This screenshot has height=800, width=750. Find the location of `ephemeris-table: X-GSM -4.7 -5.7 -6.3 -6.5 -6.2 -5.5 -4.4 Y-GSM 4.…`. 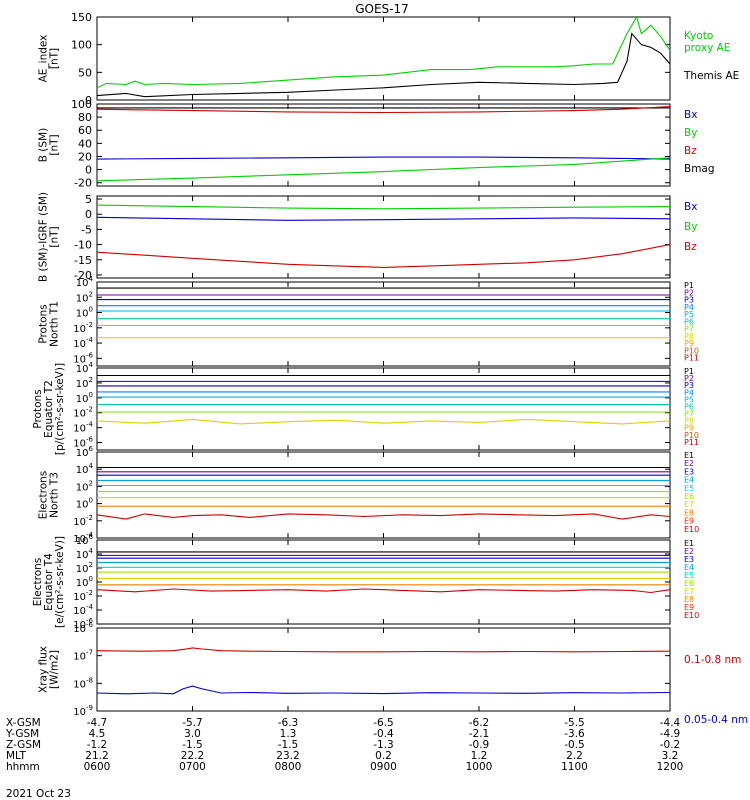

ephemeris-table: X-GSM -4.7 -5.7 -6.3 -6.5 -6.2 -5.5 -4.4 Y-GSM 4.… is located at coordinates (344, 745).